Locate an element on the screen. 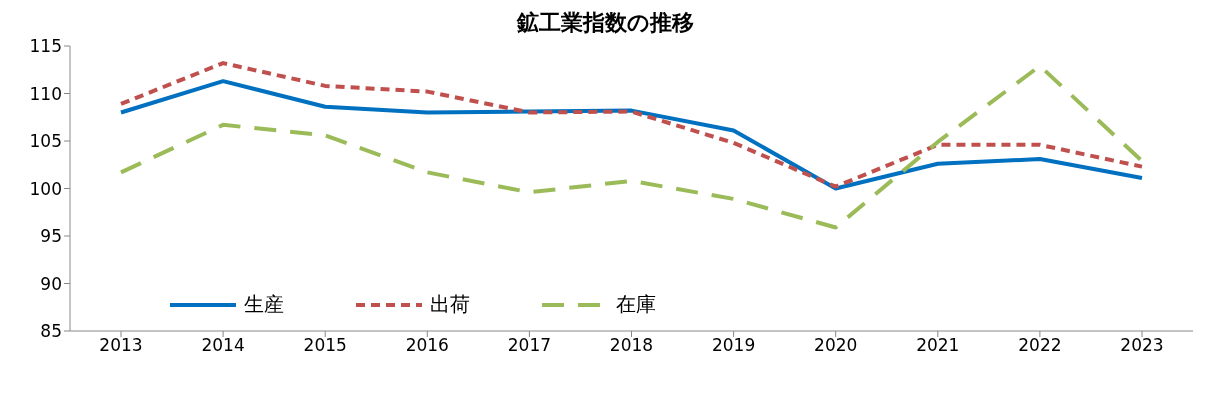 The image size is (1217, 400). legend-label: 出荷 is located at coordinates (450, 304).